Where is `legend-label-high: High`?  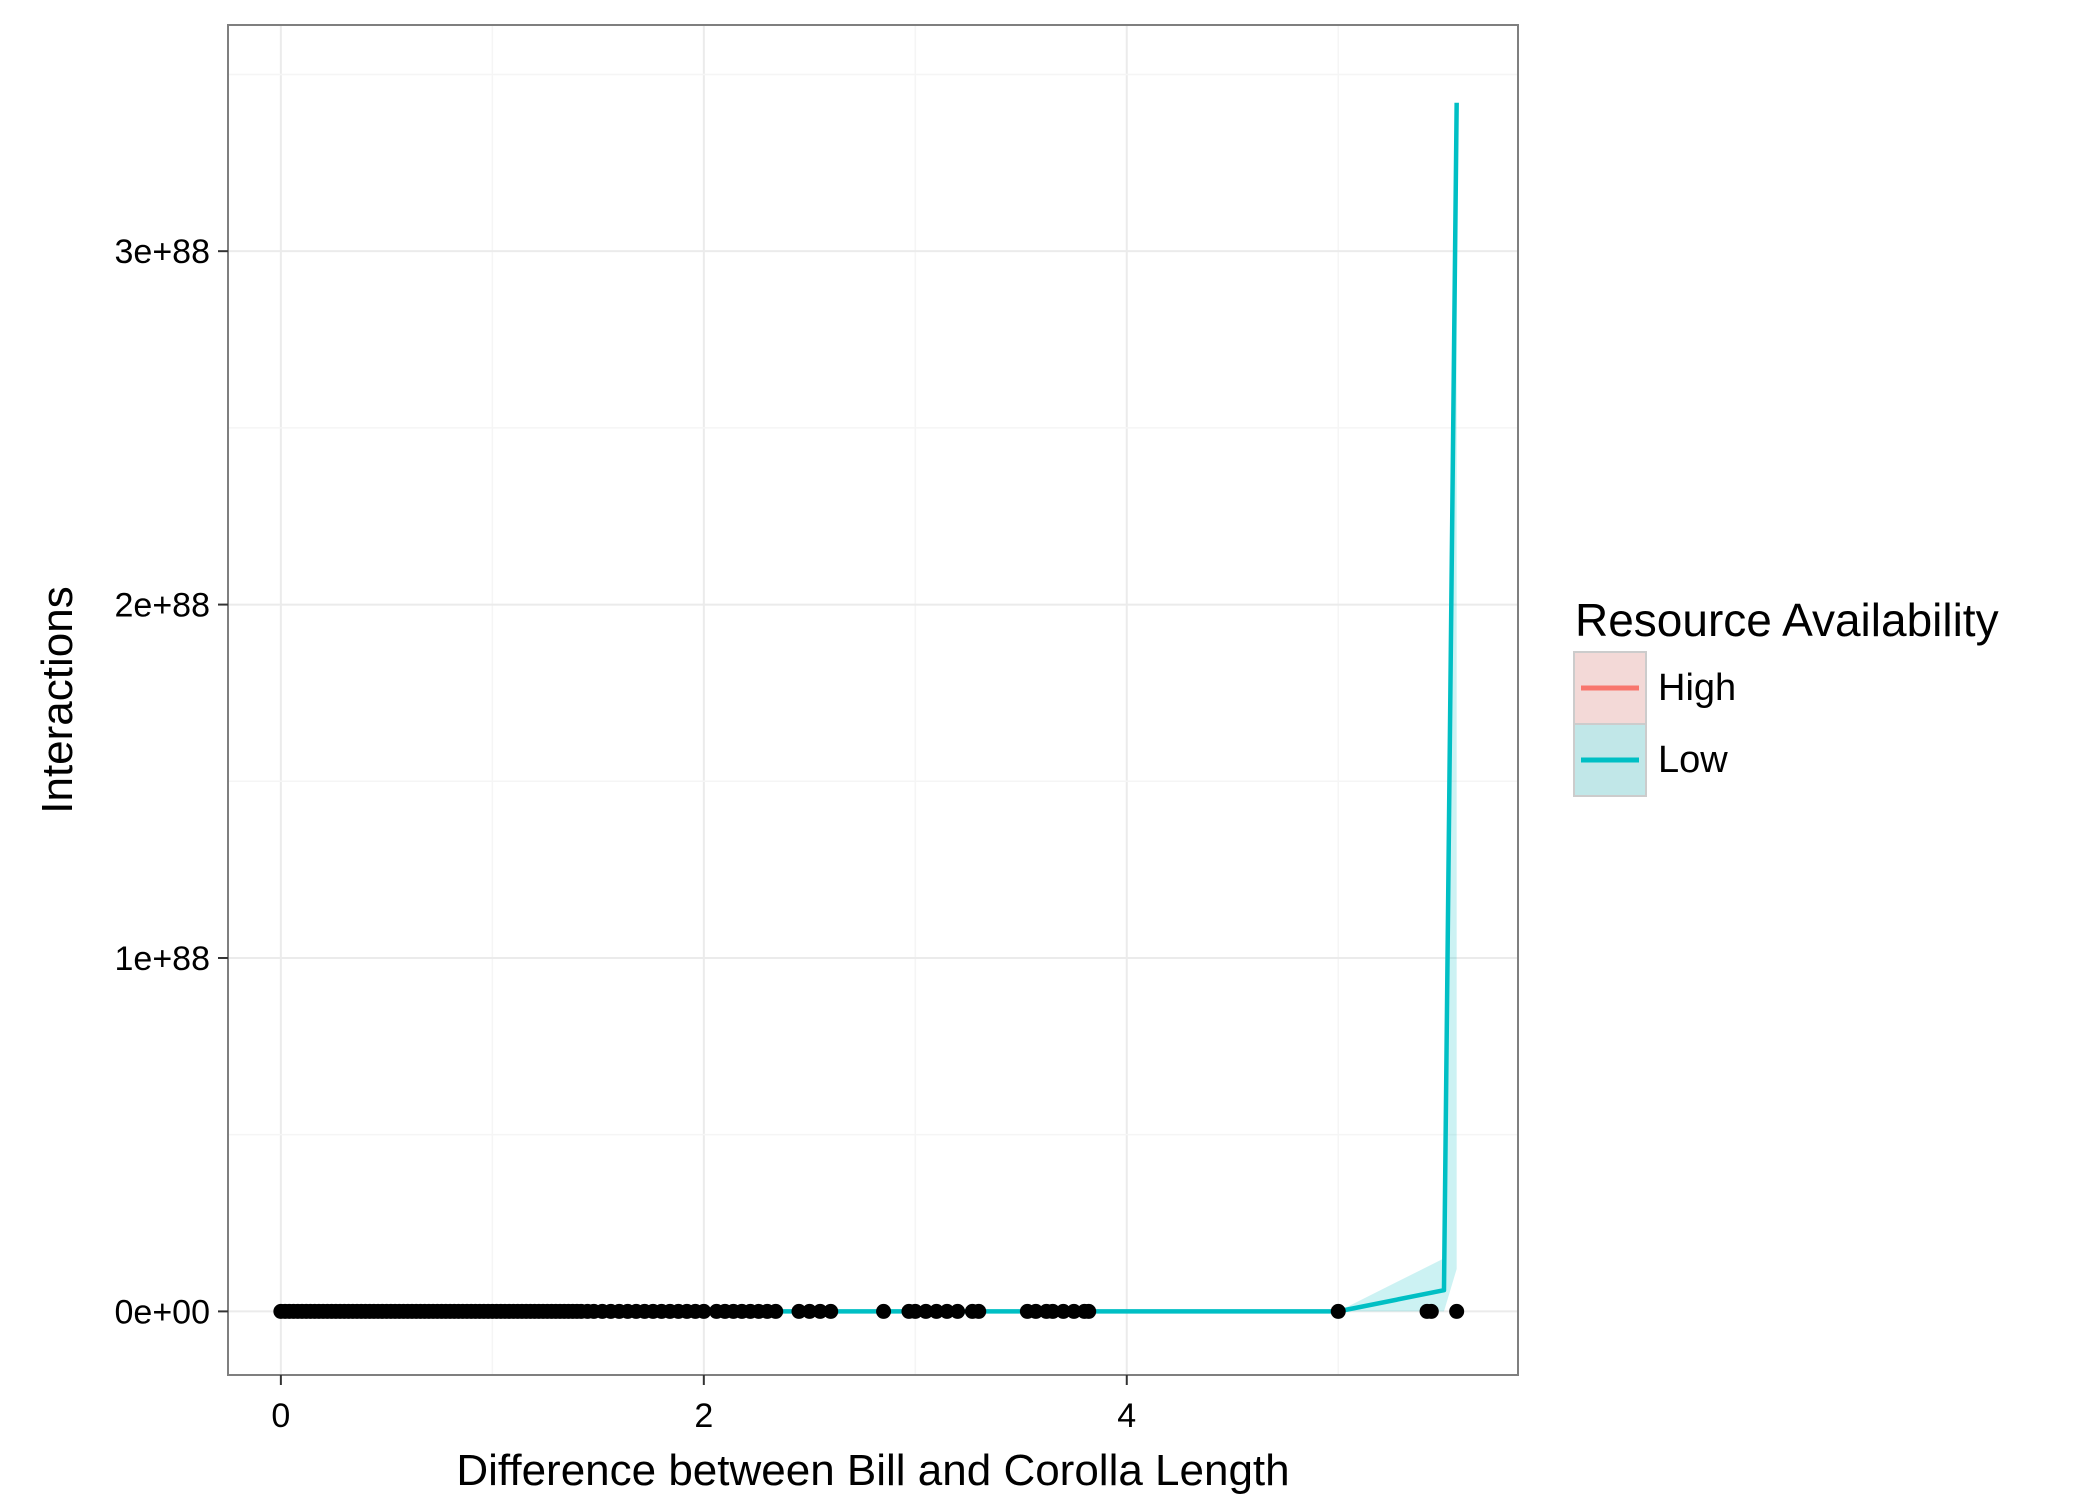 legend-label-high: High is located at coordinates (1697, 688).